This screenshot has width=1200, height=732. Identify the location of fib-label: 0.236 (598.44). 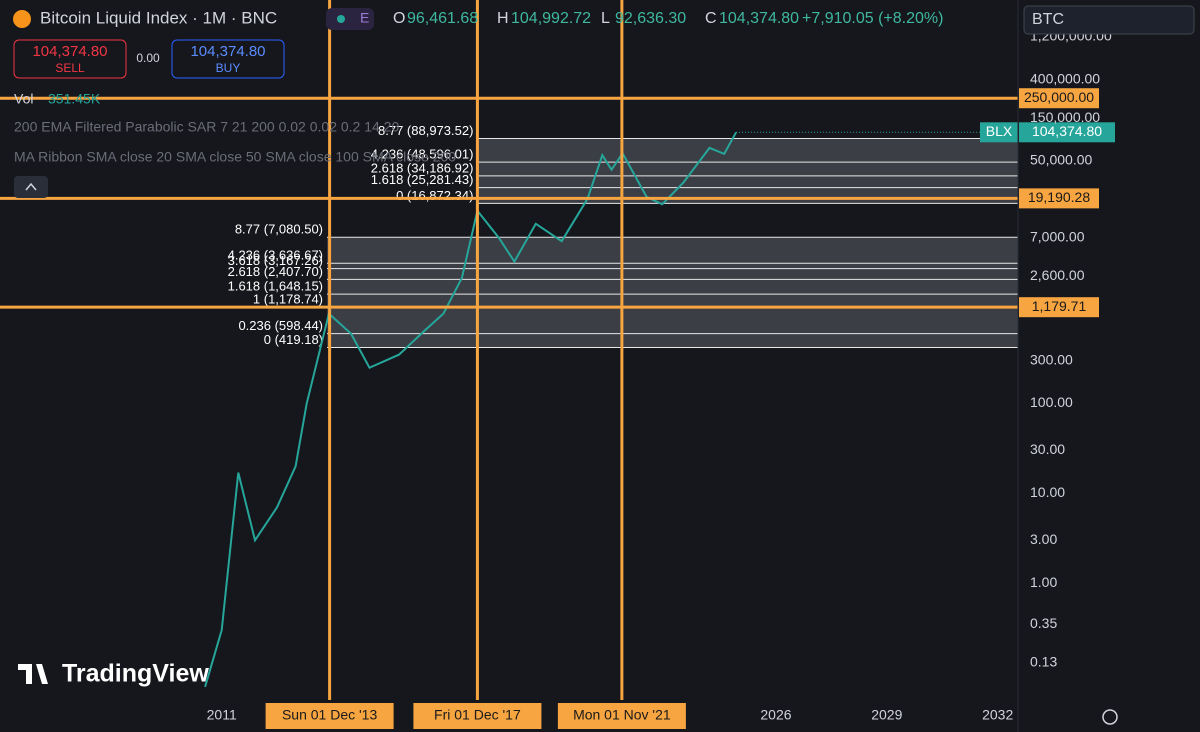
(280, 325).